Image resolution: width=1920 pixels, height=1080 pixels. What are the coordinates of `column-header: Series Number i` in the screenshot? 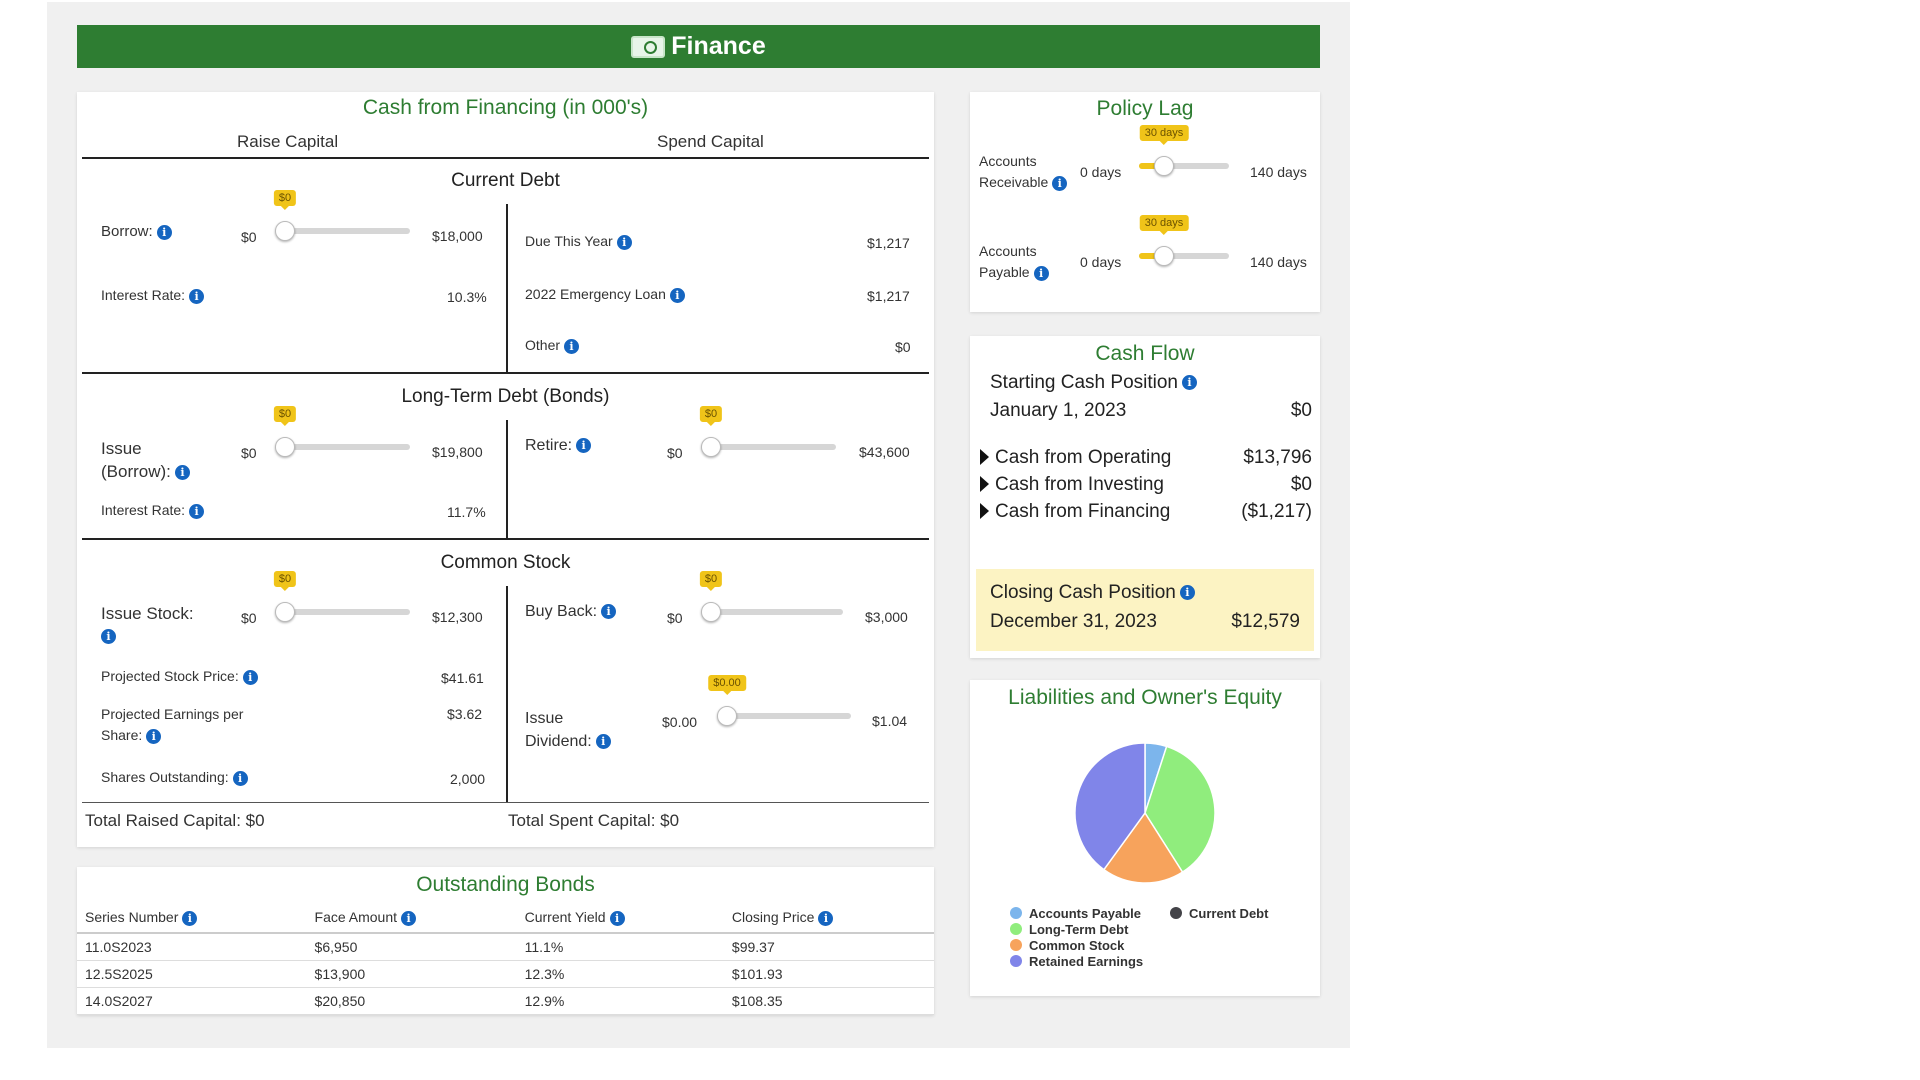 It's located at (192, 918).